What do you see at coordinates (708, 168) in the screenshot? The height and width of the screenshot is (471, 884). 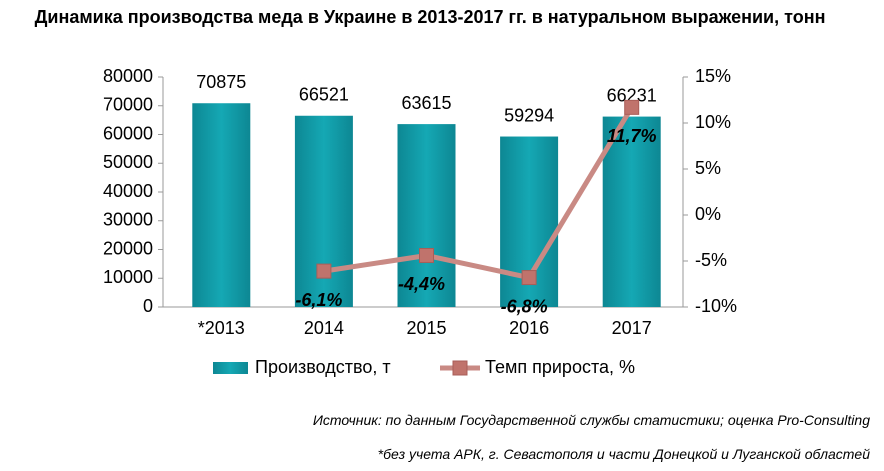 I see `y2-tick-label: 5%` at bounding box center [708, 168].